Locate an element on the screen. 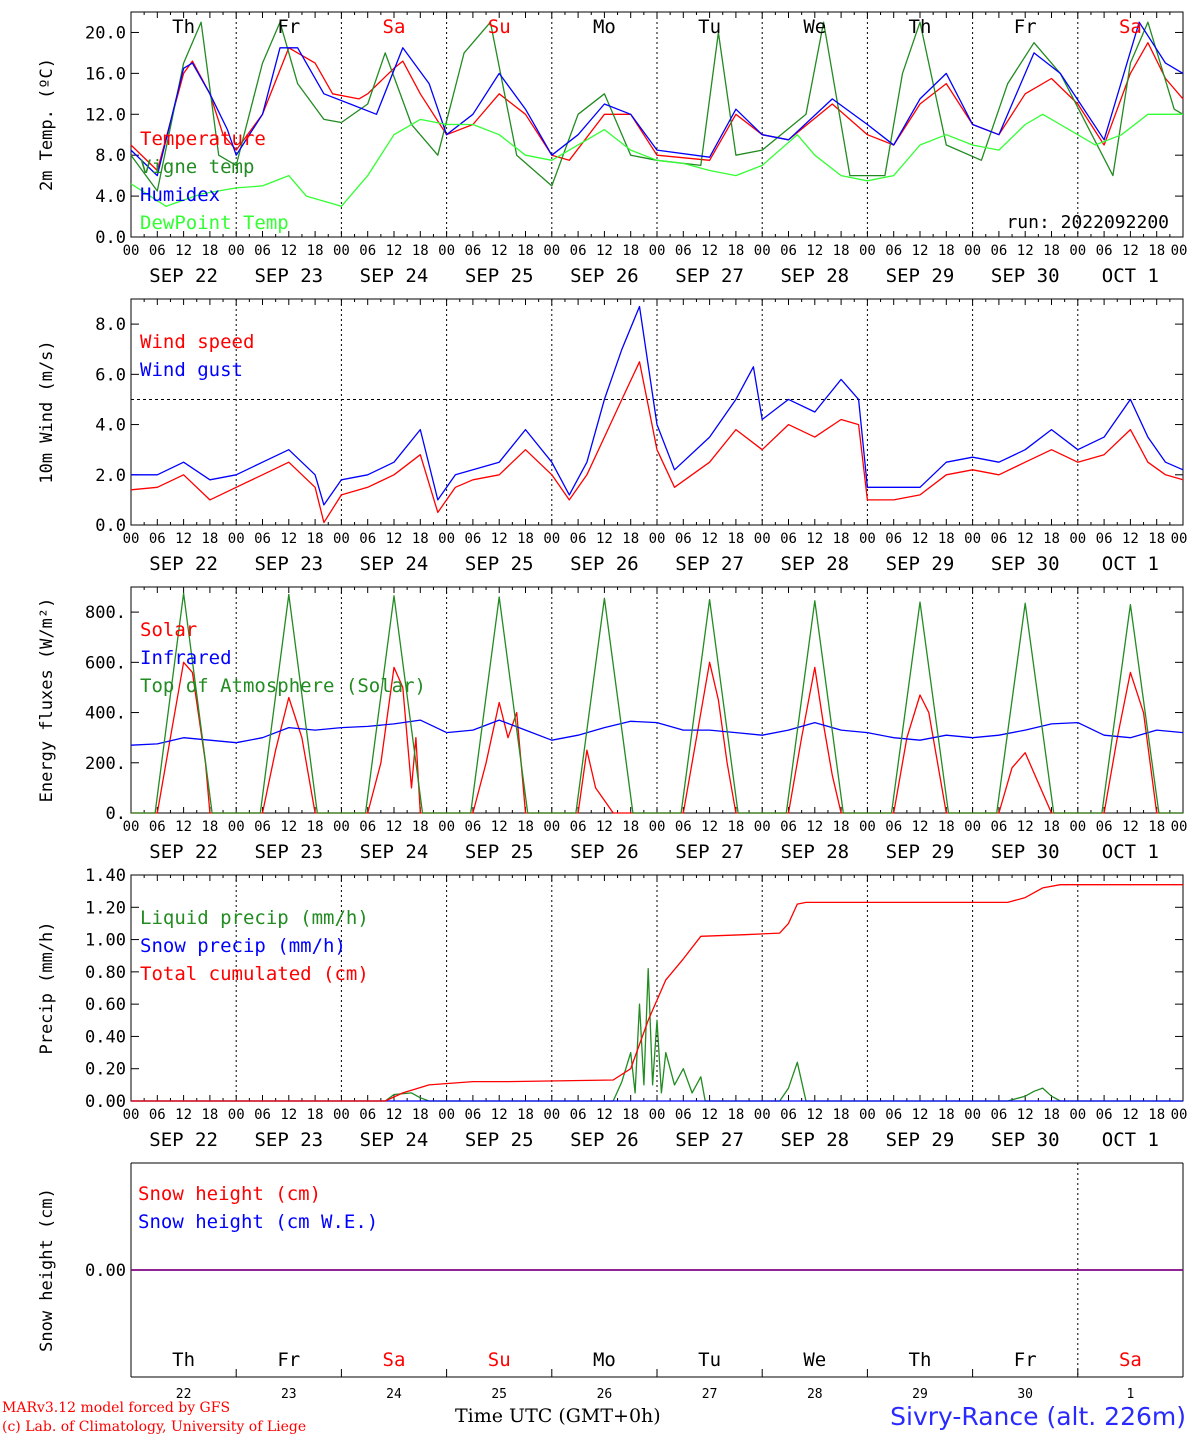 This screenshot has width=1194, height=1440. weekday-label: Tu is located at coordinates (709, 27).